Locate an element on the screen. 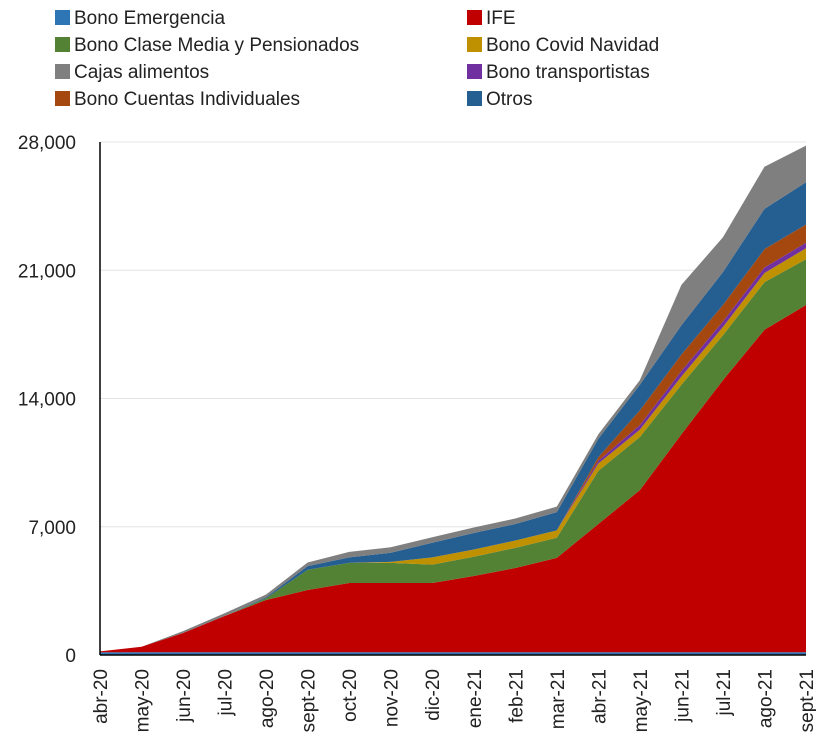  legend-label: Bono transportistas is located at coordinates (568, 72).